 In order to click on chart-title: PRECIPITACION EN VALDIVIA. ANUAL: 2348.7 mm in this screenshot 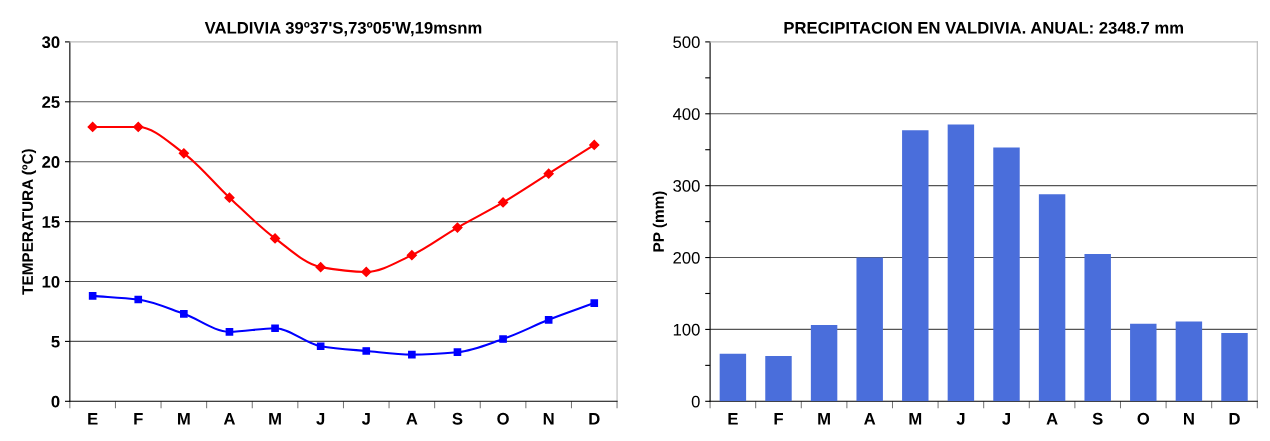, I will do `click(984, 27)`.